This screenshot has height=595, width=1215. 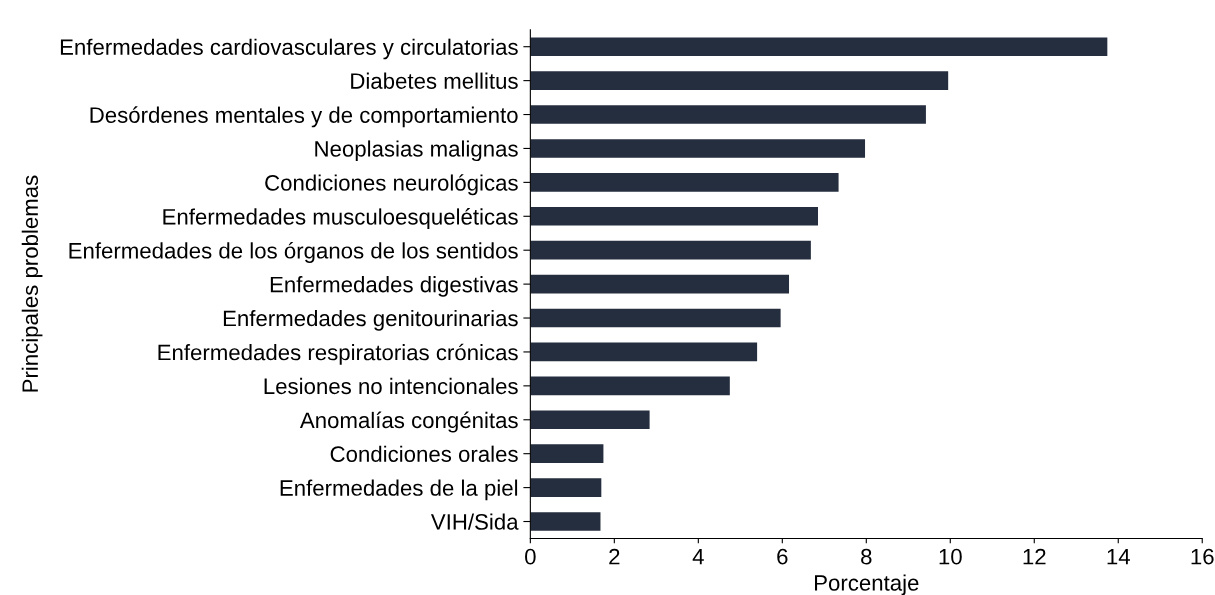 I want to click on x-tick-label: 8, so click(x=866, y=556).